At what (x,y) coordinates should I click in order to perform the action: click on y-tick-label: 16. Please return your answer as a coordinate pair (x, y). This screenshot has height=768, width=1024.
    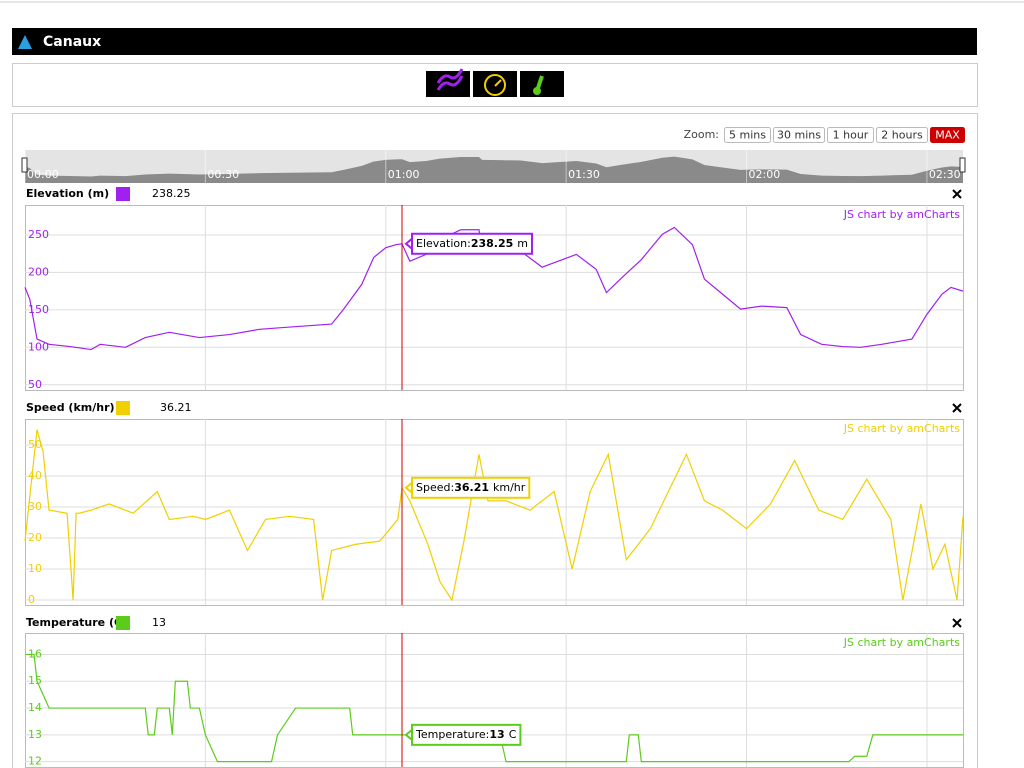
    Looking at the image, I should click on (35, 653).